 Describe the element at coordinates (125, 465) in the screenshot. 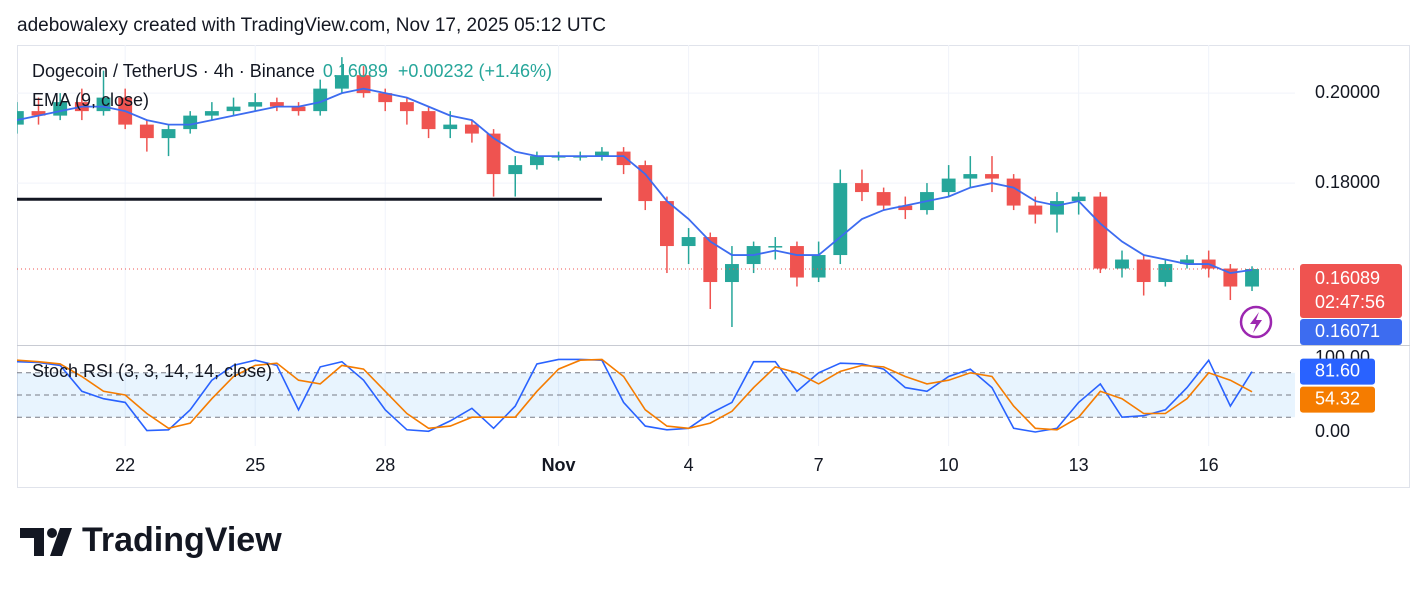

I see `x-tick-label: 22` at that location.